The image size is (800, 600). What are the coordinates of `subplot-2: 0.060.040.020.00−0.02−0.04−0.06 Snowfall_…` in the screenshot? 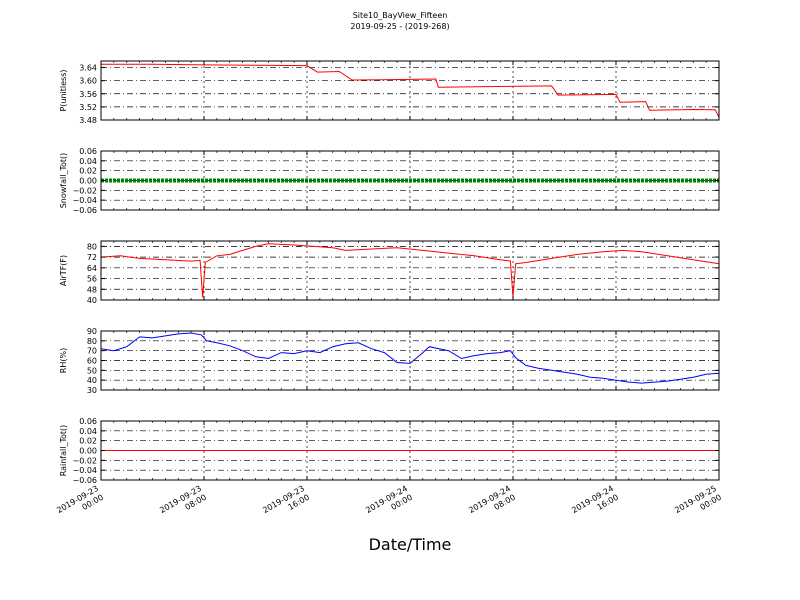 It's located at (389, 181).